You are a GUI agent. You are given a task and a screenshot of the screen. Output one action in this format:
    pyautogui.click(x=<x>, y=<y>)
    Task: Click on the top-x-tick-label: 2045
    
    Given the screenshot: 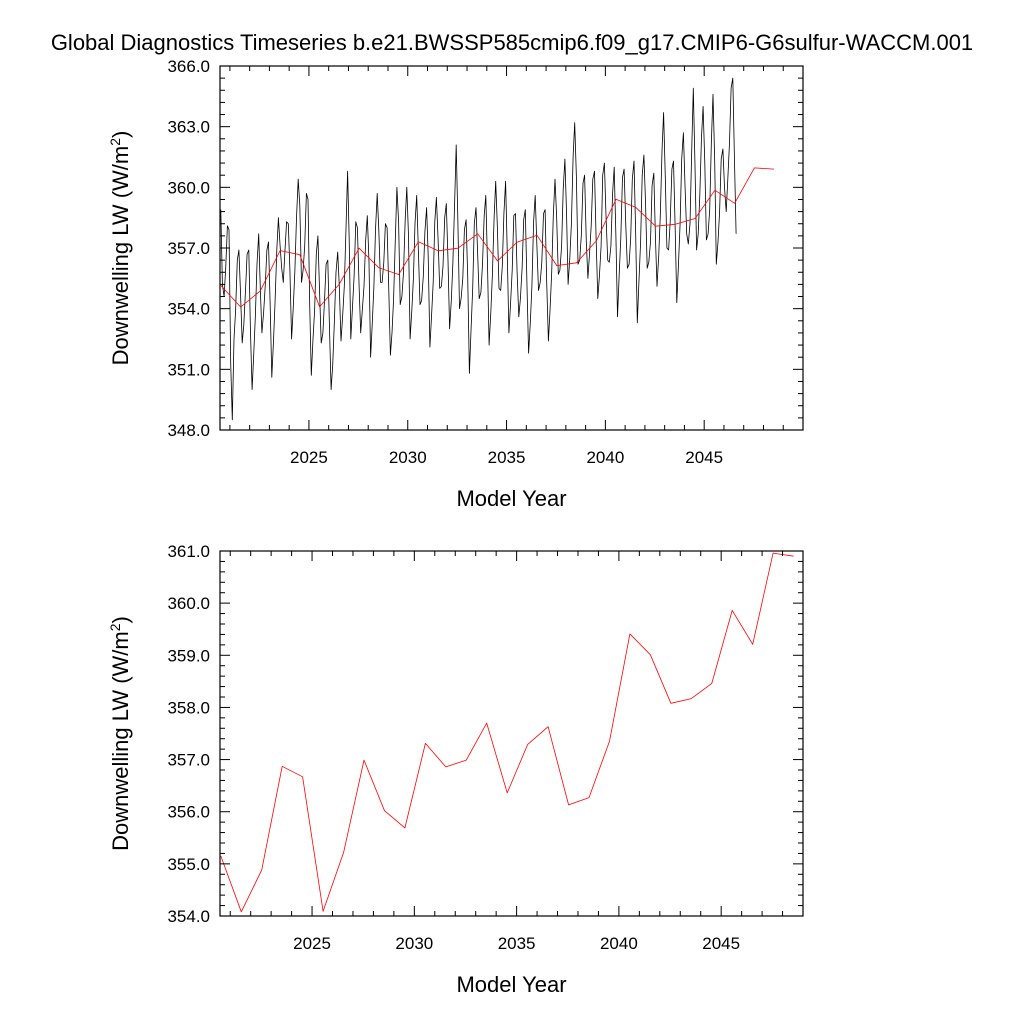 What is the action you would take?
    pyautogui.click(x=704, y=457)
    